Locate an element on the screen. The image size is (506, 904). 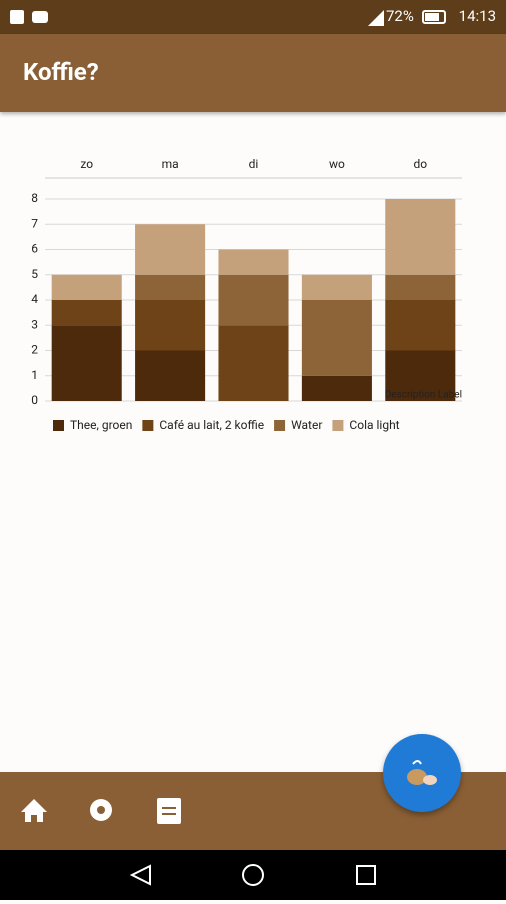
navigation-bar is located at coordinates (253, 875).